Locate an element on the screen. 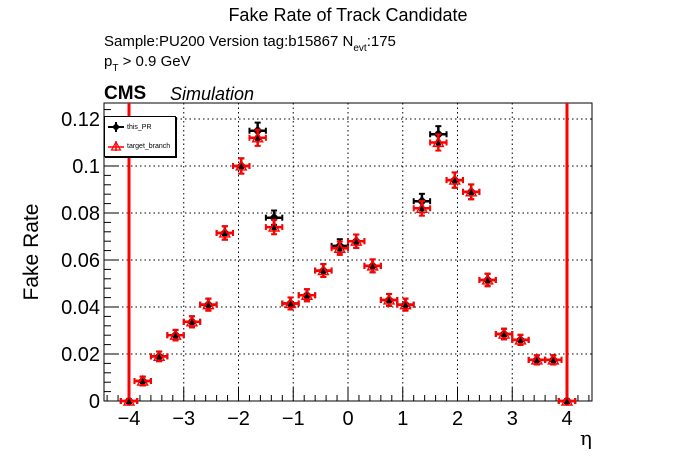  y-tick-label: 0.04 is located at coordinates (80, 308).